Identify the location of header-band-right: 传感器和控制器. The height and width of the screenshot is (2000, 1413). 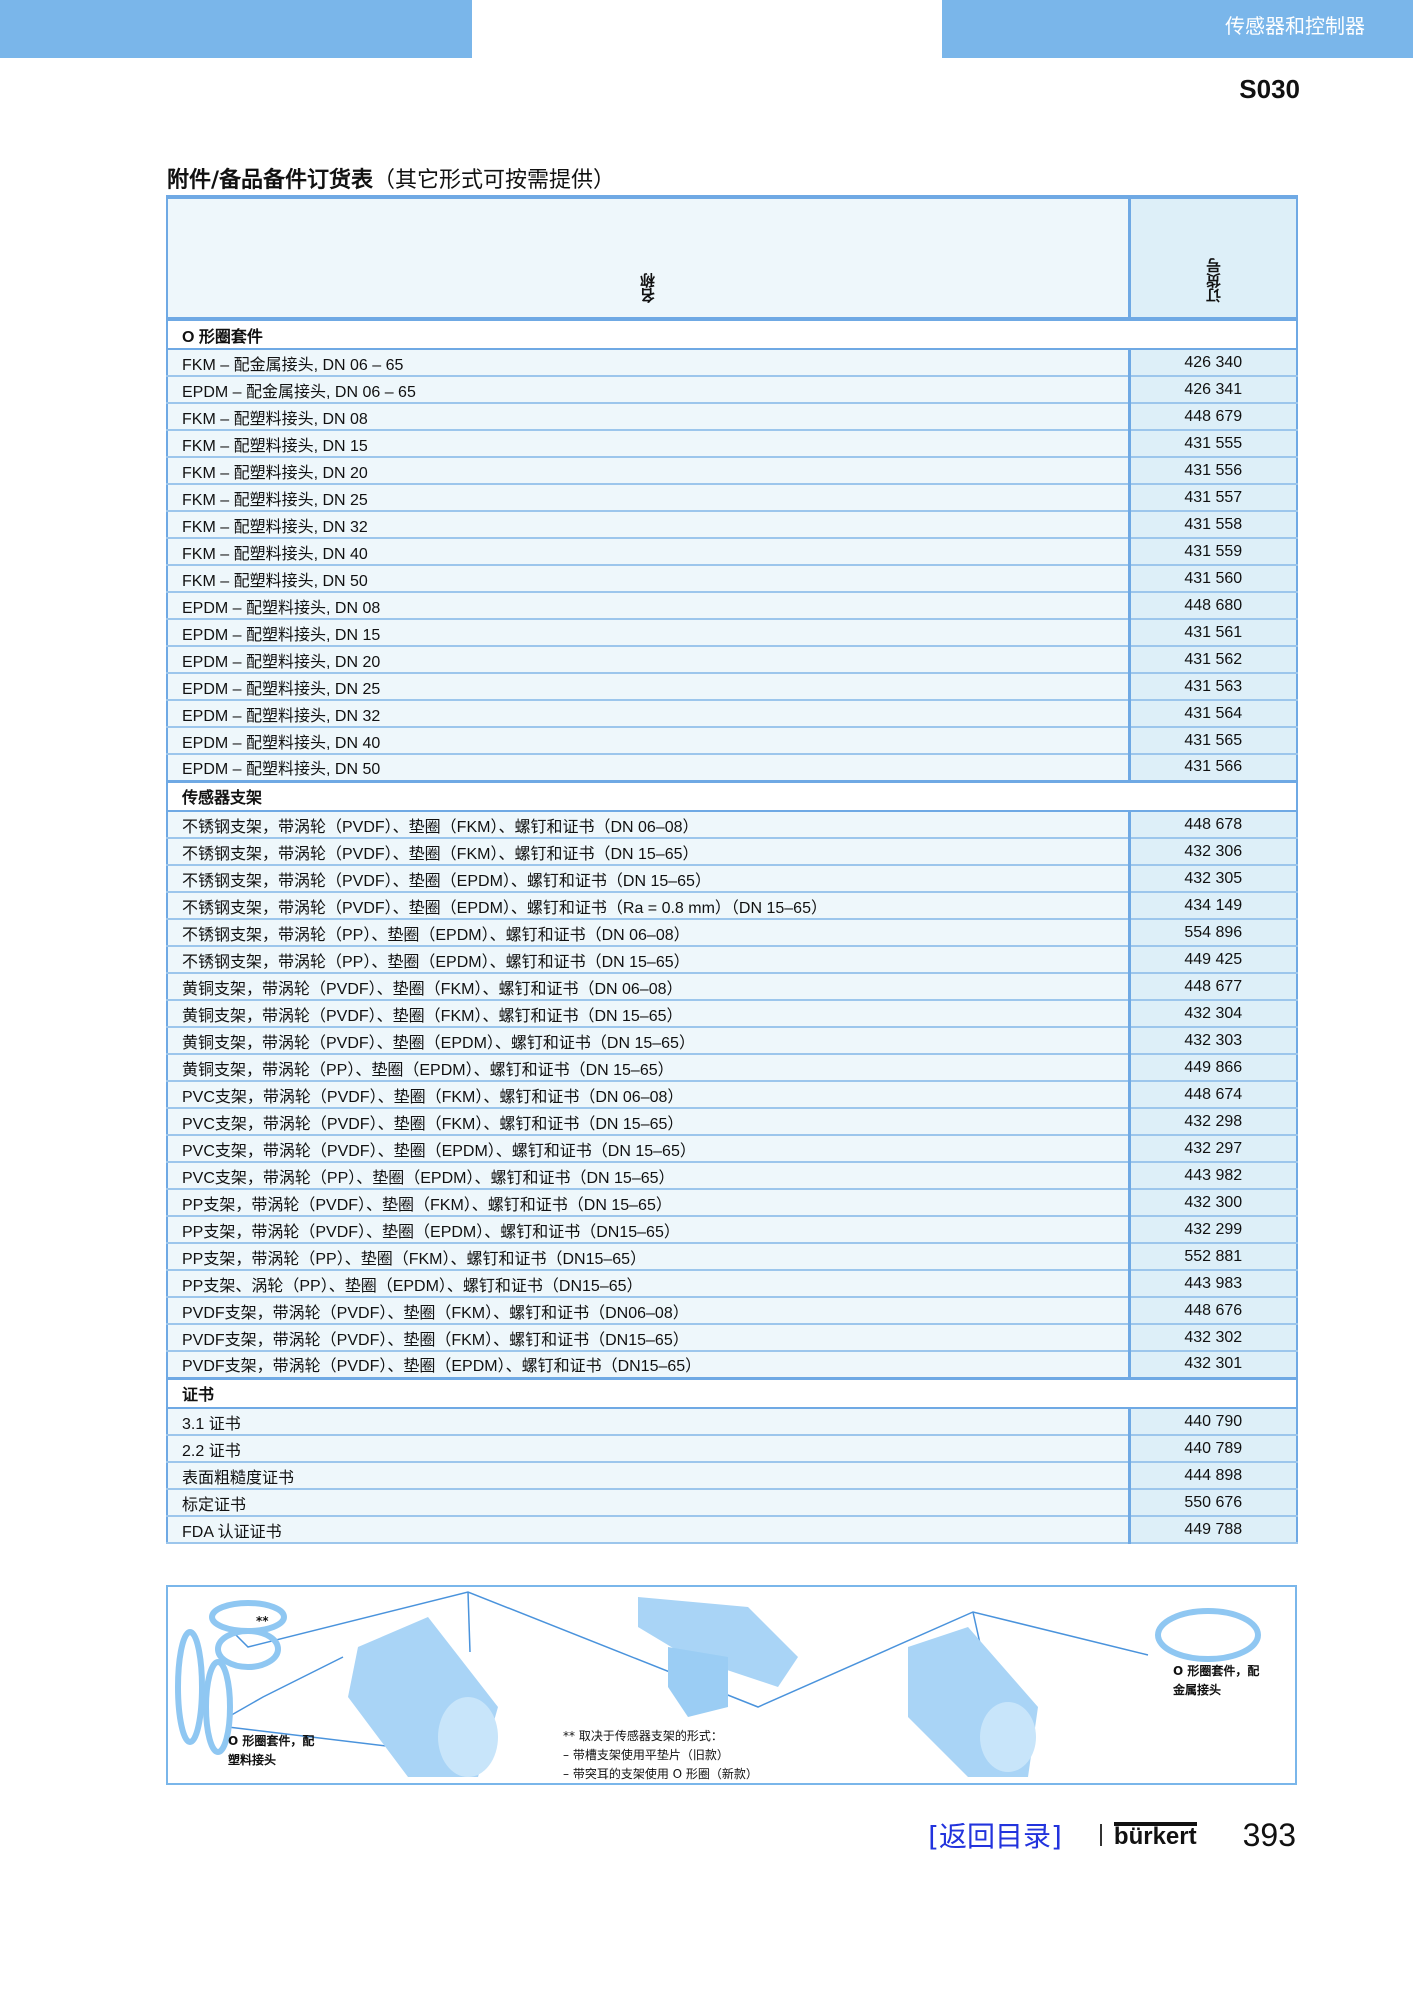
(1177, 29).